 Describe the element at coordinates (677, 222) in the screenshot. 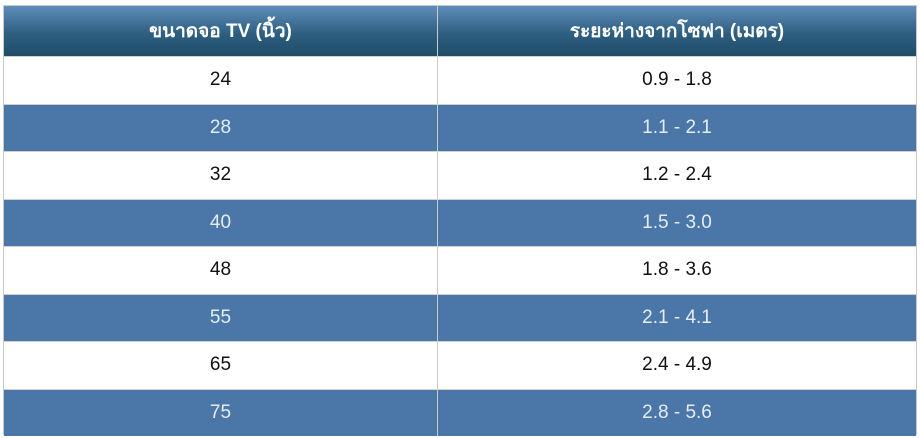

I see `table-cell: 1.5 - 3.0` at that location.